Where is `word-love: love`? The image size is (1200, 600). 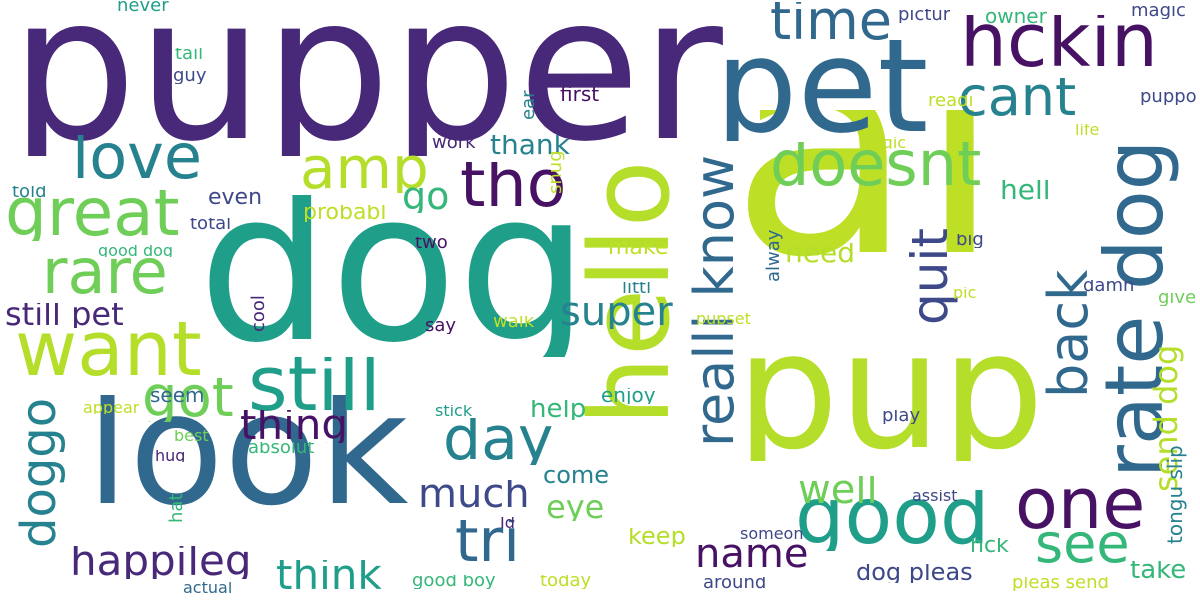
word-love: love is located at coordinates (137, 159).